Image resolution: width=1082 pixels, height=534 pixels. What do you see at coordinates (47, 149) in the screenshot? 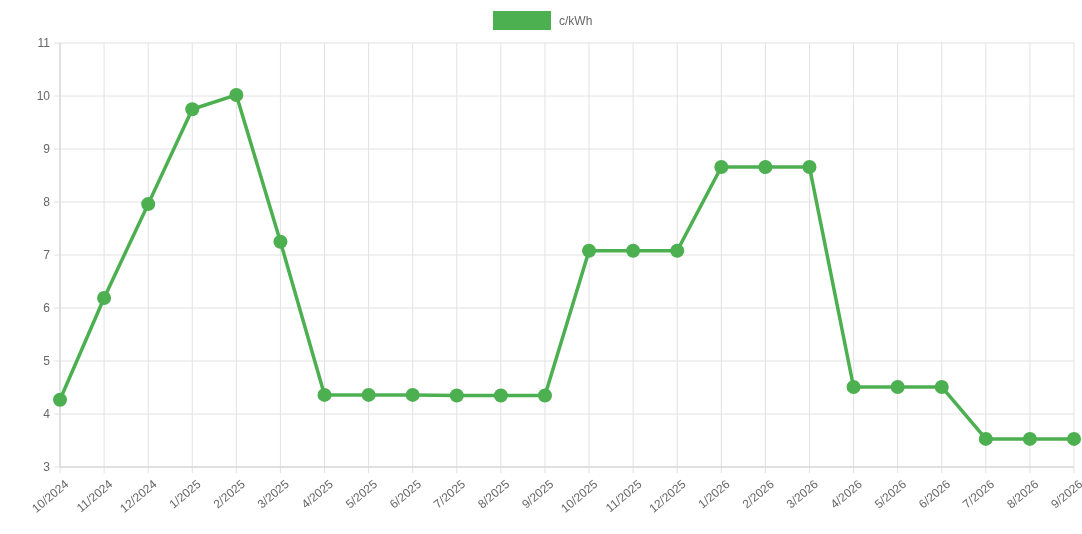
I see `y-tick-label: 9` at bounding box center [47, 149].